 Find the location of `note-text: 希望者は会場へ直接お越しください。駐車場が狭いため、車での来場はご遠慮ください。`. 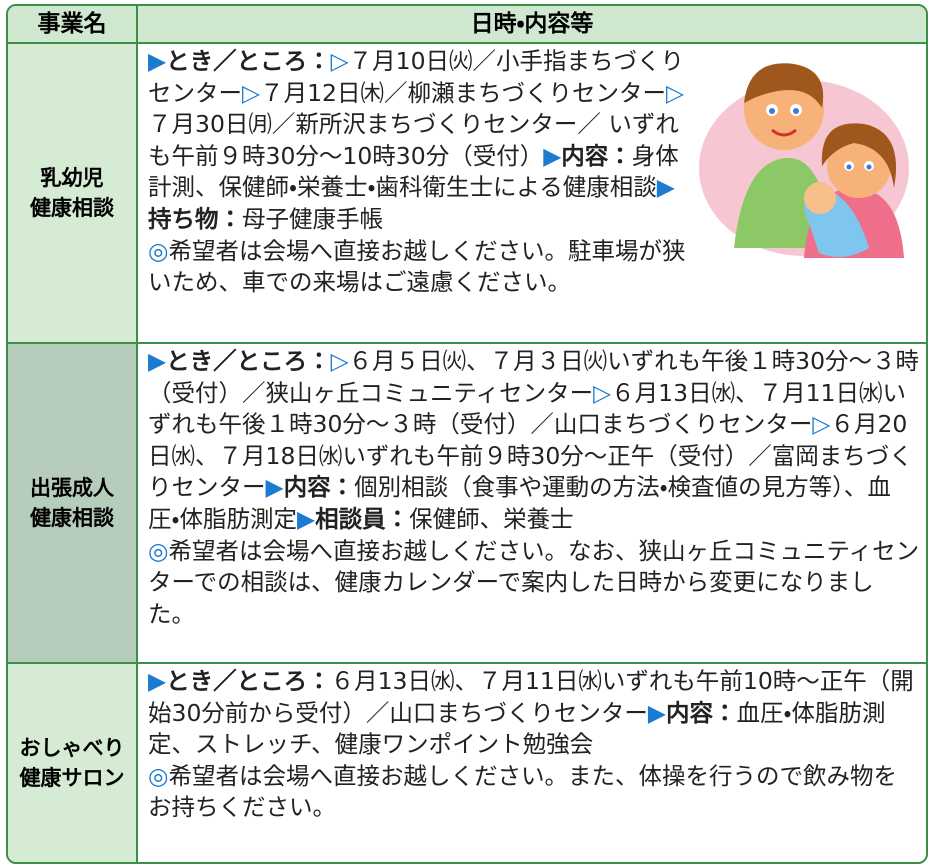

note-text: 希望者は会場へ直接お越しください。駐車場が狭いため、車での来場はご遠慮ください。 is located at coordinates (417, 266).